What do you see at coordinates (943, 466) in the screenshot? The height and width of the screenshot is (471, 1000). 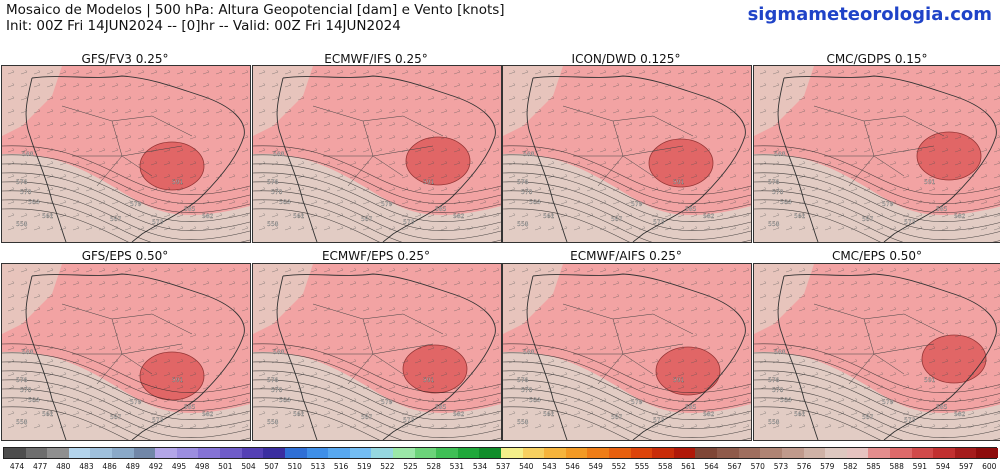 I see `colorbar-tick: 594` at bounding box center [943, 466].